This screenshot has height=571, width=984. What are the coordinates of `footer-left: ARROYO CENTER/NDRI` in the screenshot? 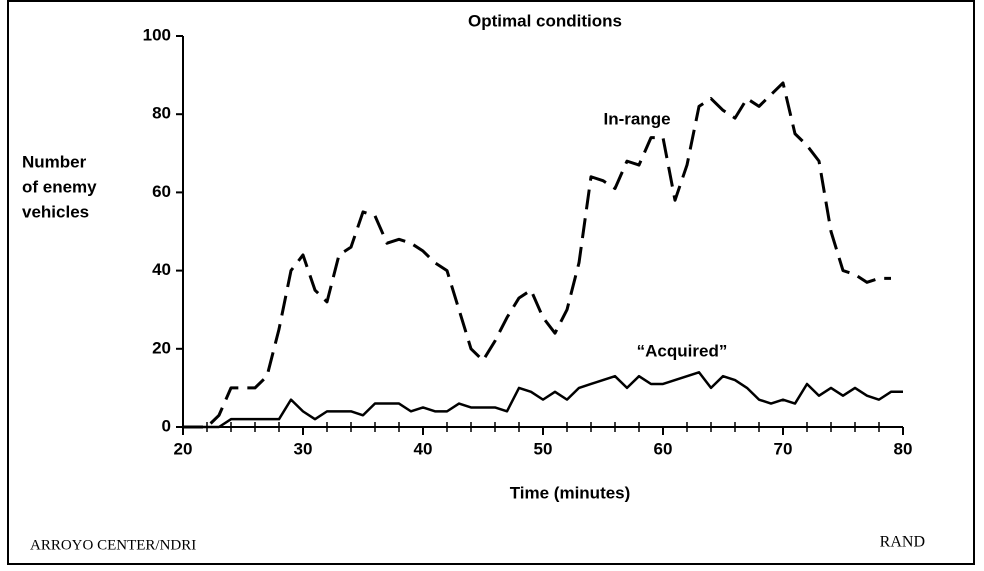 It's located at (113, 545).